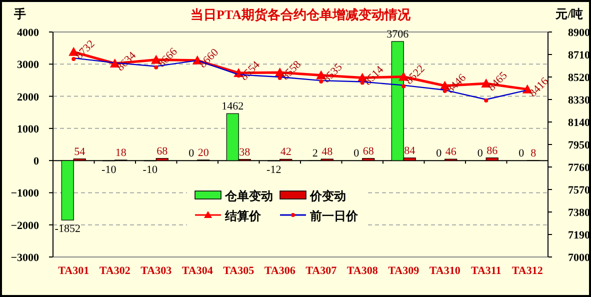  I want to click on x-tick-label: TA312, so click(528, 271).